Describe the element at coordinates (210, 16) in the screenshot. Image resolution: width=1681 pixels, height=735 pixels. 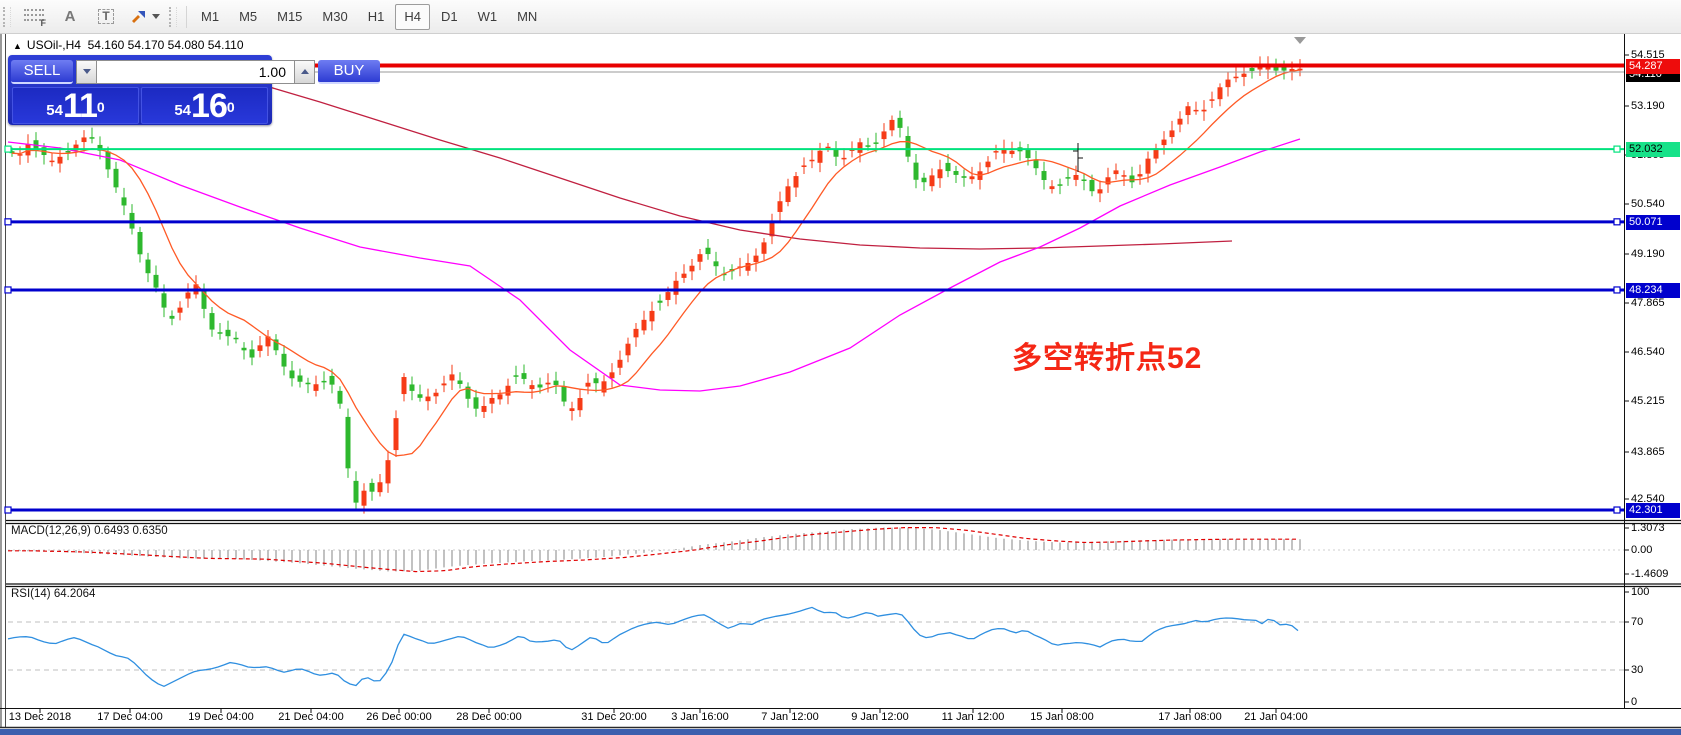
I see `timeframe-button-m1: M1` at that location.